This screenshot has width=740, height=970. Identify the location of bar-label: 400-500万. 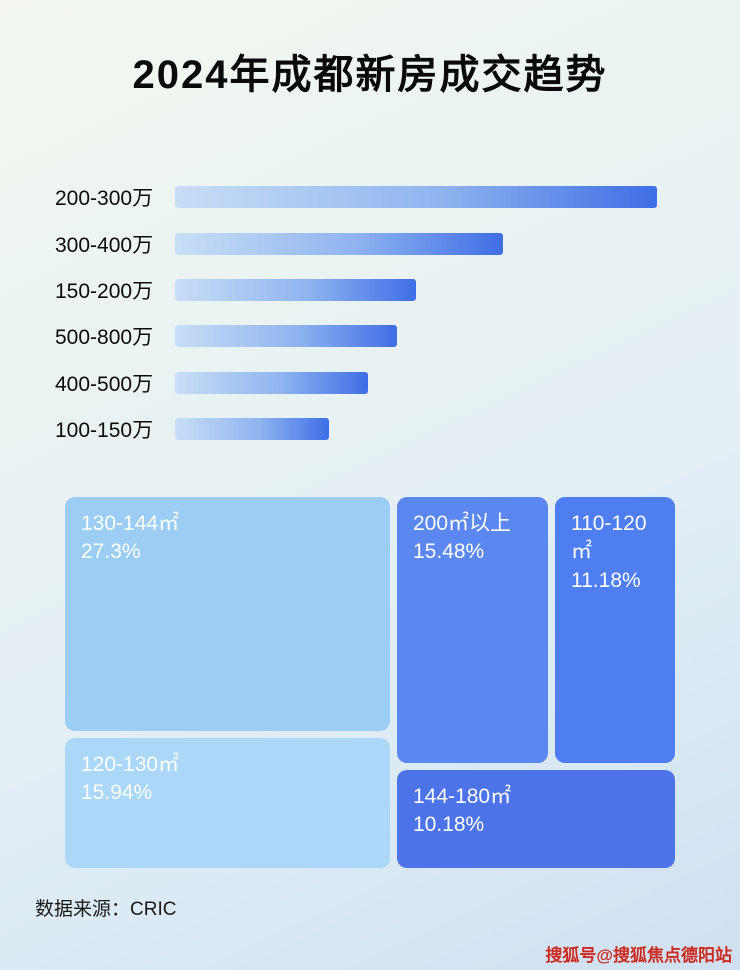
(104, 384).